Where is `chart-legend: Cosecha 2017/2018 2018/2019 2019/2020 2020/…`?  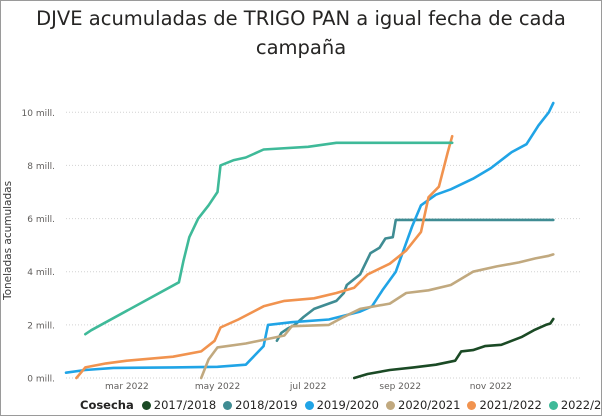 chart-legend: Cosecha 2017/2018 2018/2019 2019/2020 2020/… is located at coordinates (341, 405).